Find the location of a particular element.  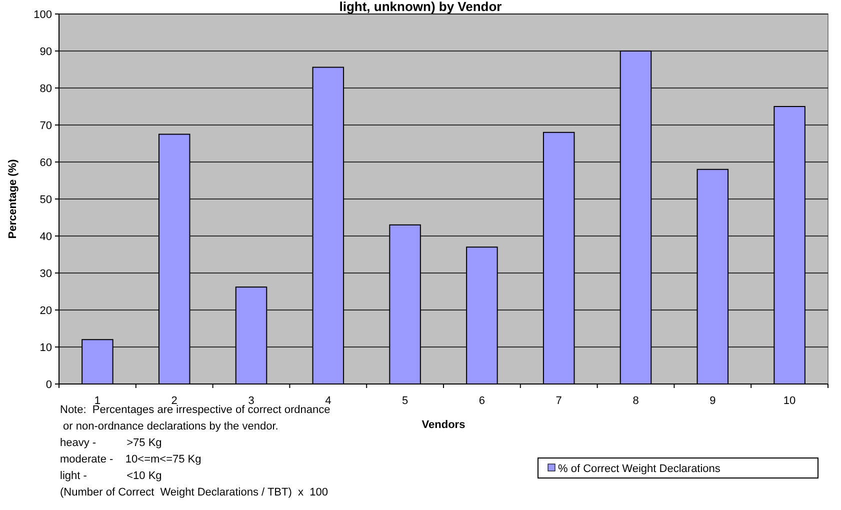

y-tick-label: 60 is located at coordinates (46, 162).